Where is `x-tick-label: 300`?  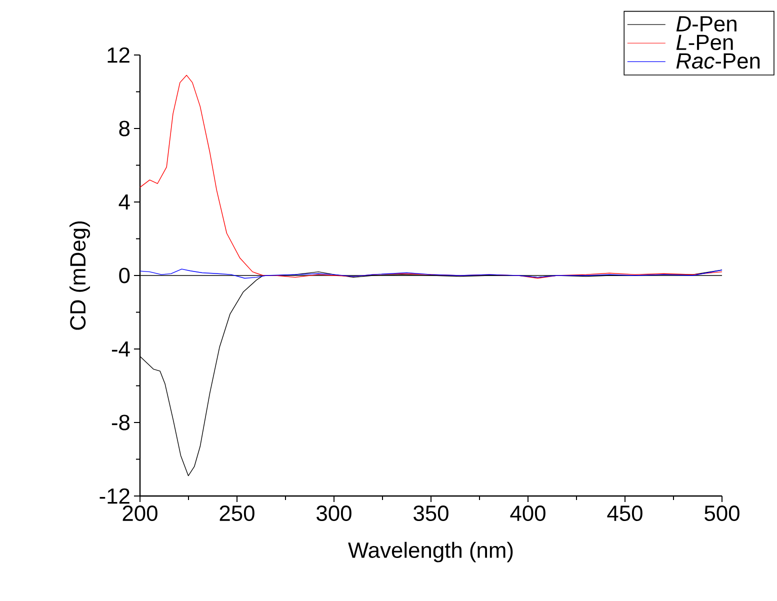 x-tick-label: 300 is located at coordinates (334, 514).